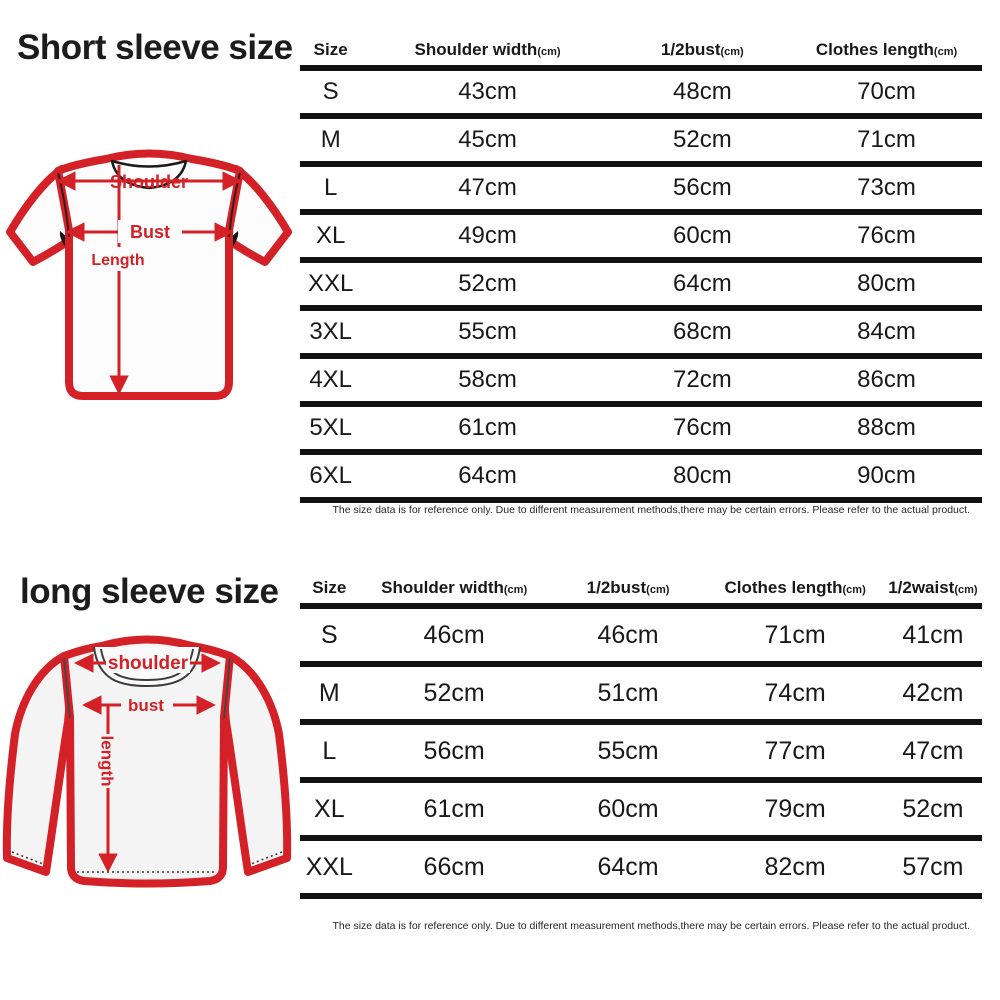  Describe the element at coordinates (795, 810) in the screenshot. I see `value-cell: 79cm` at that location.